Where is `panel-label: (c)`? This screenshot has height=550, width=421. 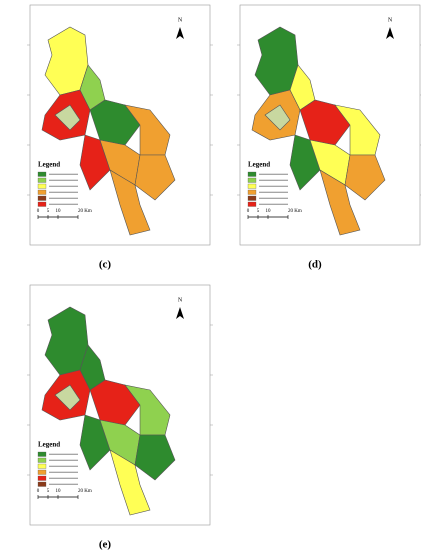 panel-label: (c) is located at coordinates (105, 265).